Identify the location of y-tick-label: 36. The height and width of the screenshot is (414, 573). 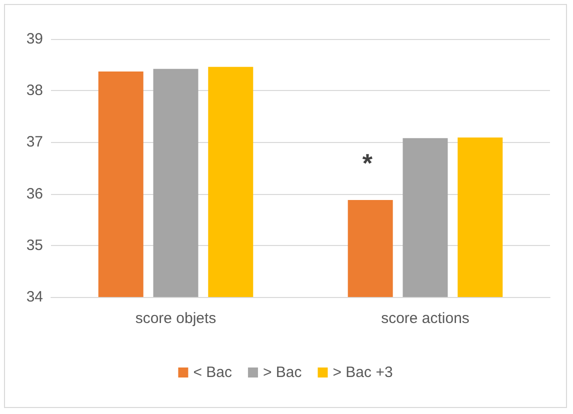
(34, 193).